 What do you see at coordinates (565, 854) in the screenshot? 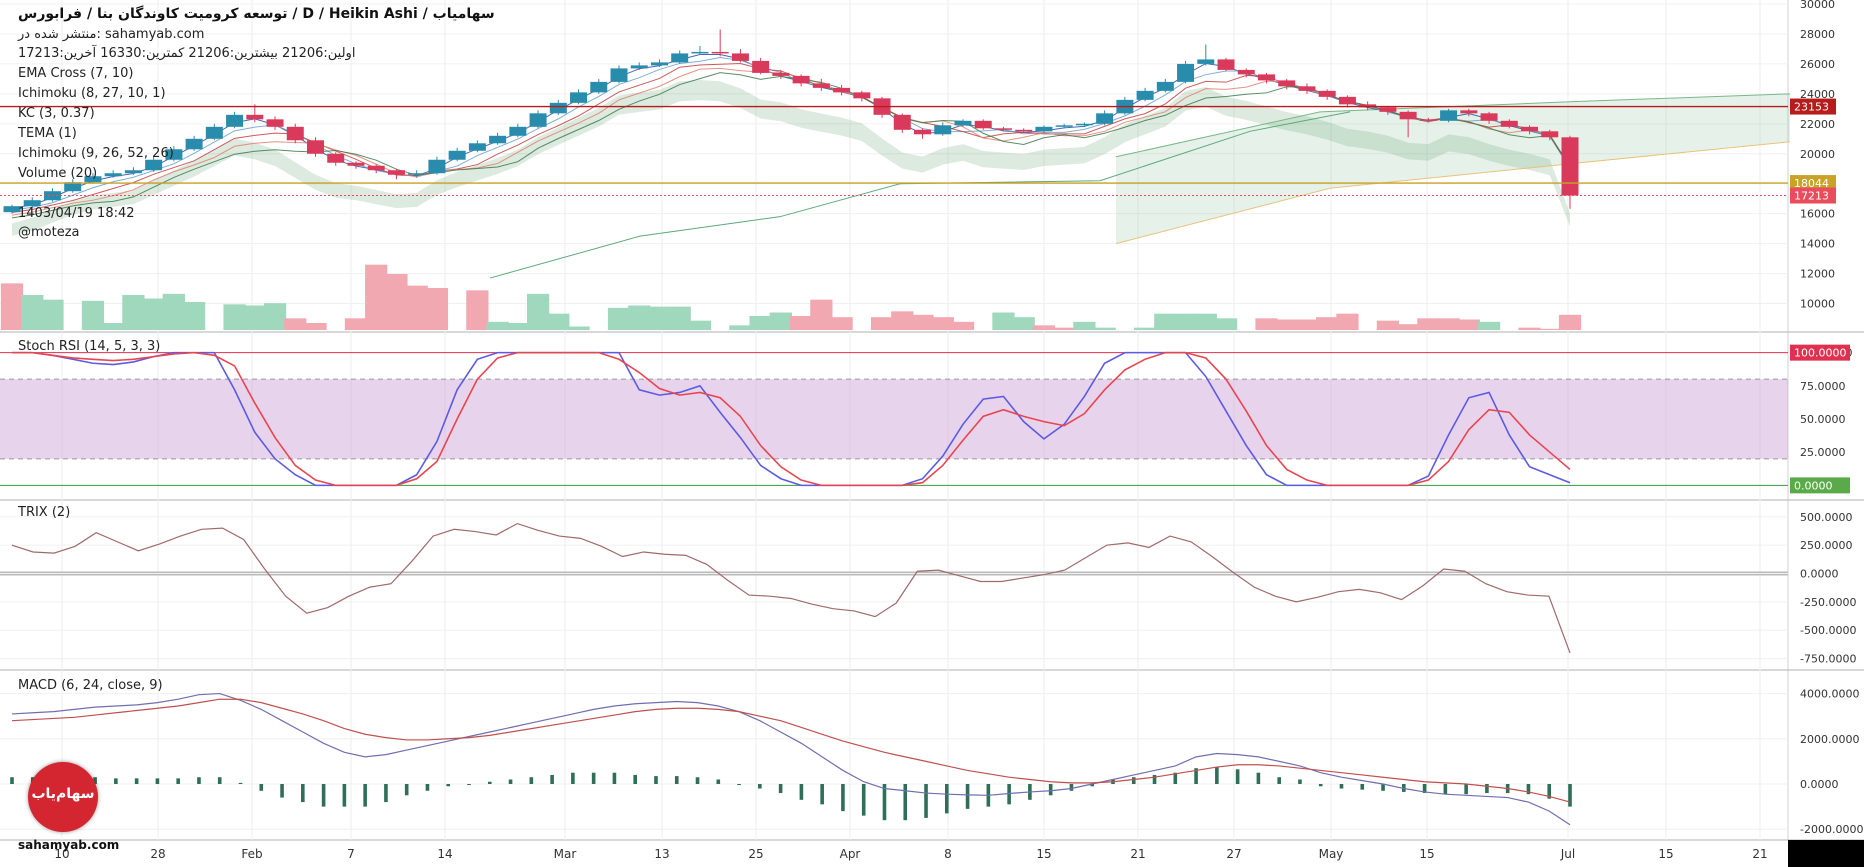
I see `x-tick-label: Mar` at bounding box center [565, 854].